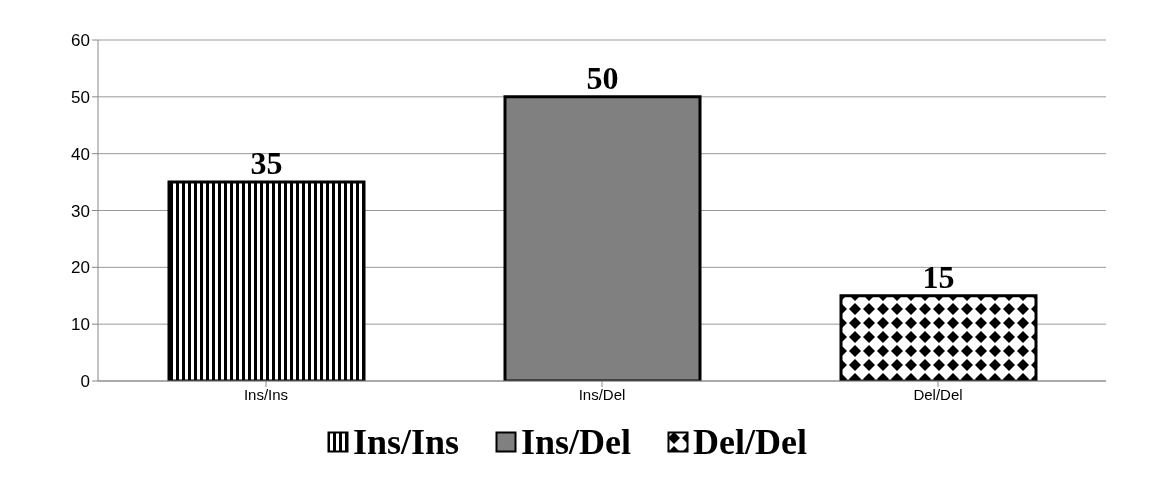 The image size is (1154, 477). I want to click on data-label: 50, so click(602, 77).